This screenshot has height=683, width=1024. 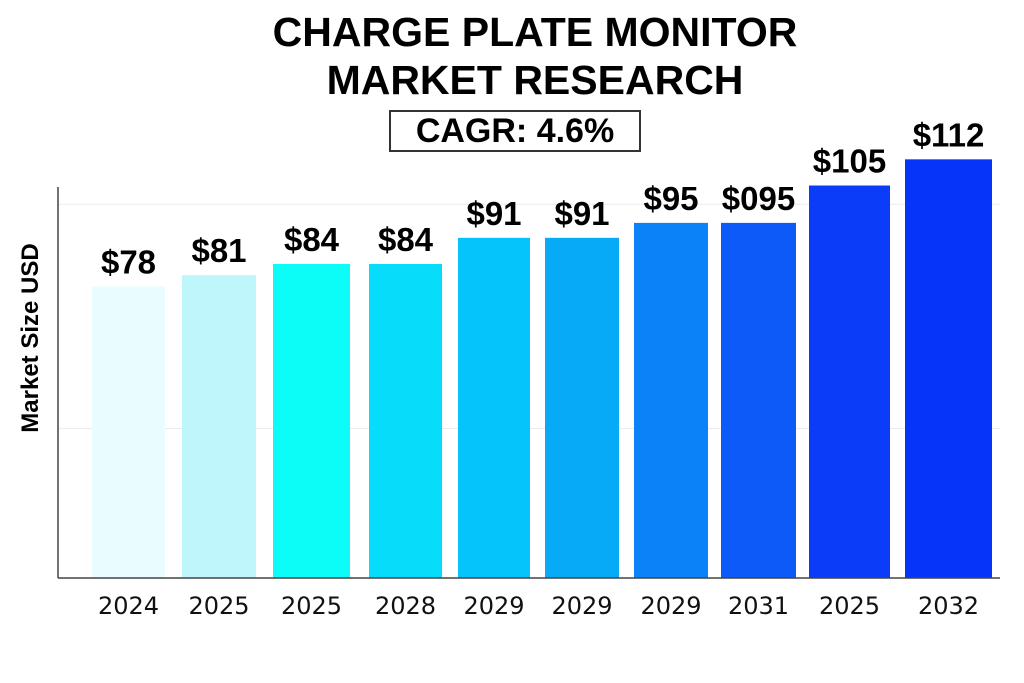 What do you see at coordinates (849, 161) in the screenshot?
I see `bar-value-label: $105` at bounding box center [849, 161].